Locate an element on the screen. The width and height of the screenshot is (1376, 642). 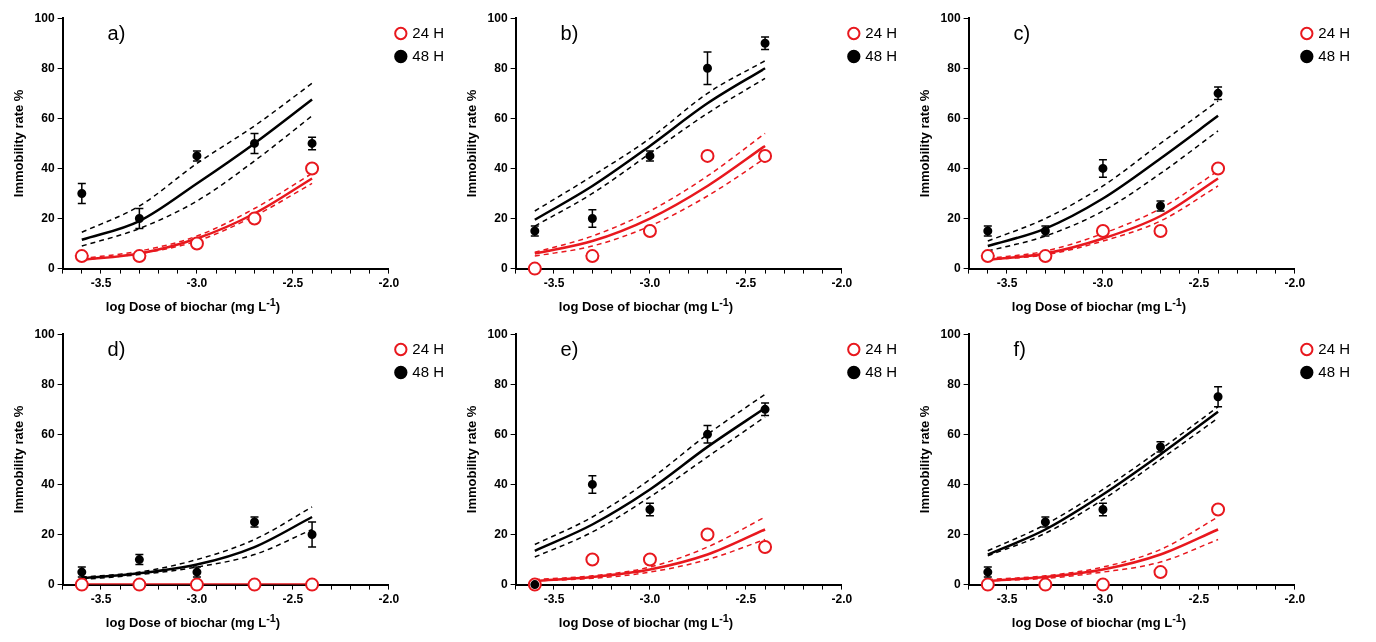
annotation: e) is located at coordinates (569, 348).